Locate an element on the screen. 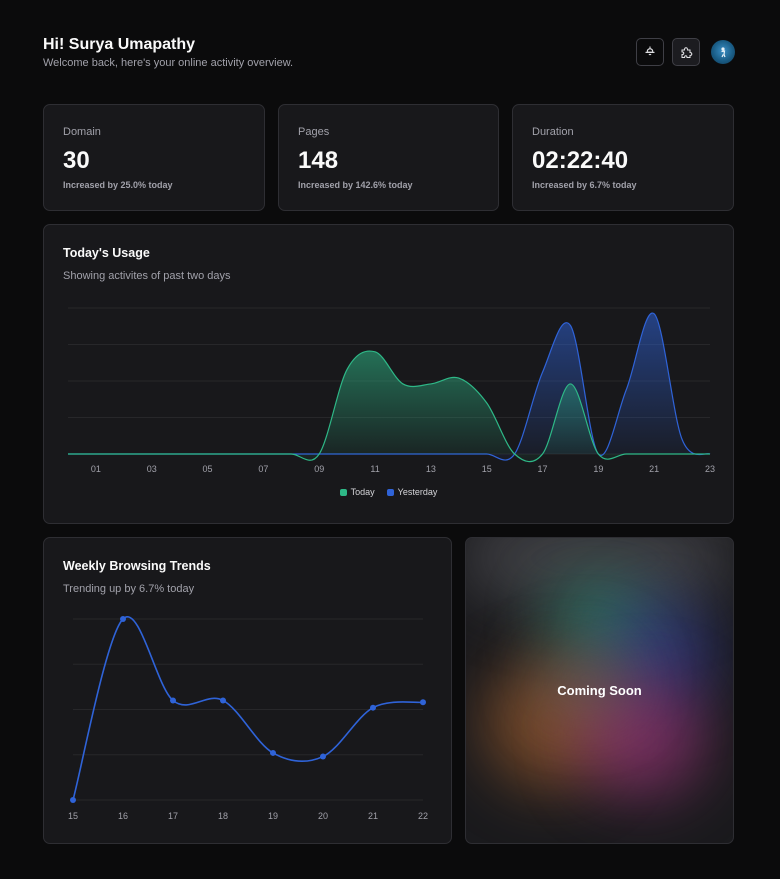  x-tick-label: 22 is located at coordinates (423, 816).